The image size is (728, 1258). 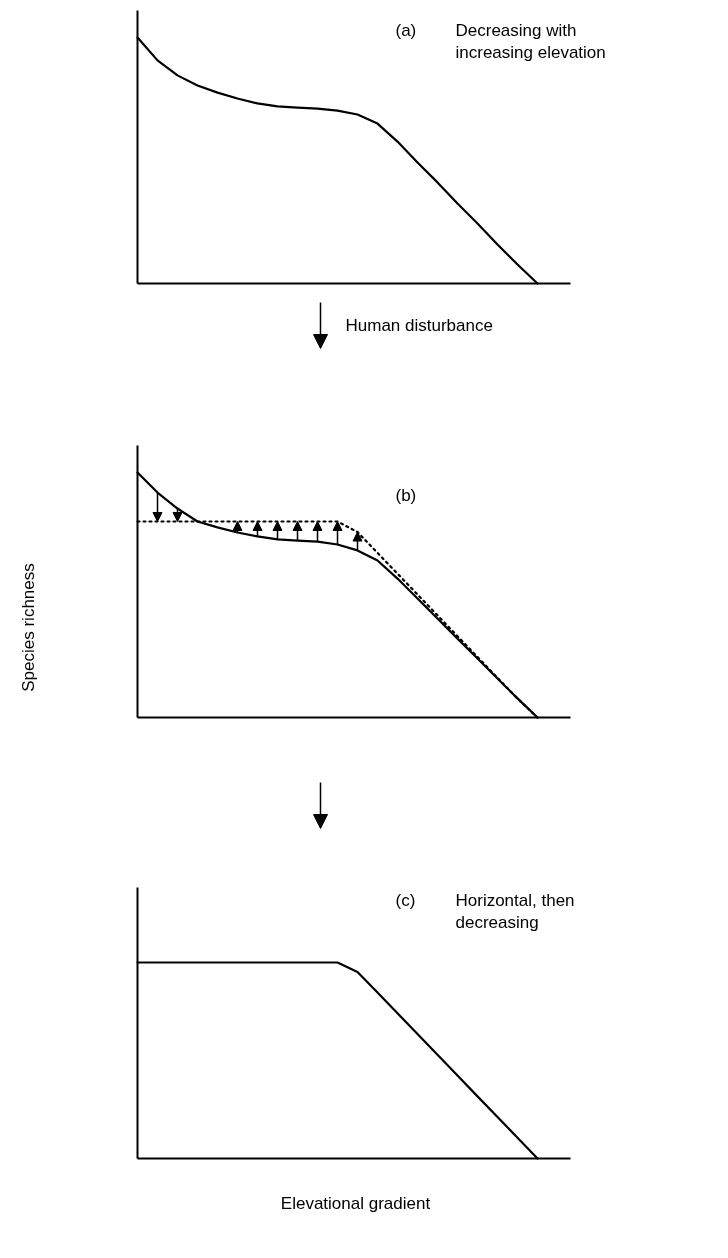 I want to click on chart-subtitle: Horizontal, then decreasing, so click(x=515, y=911).